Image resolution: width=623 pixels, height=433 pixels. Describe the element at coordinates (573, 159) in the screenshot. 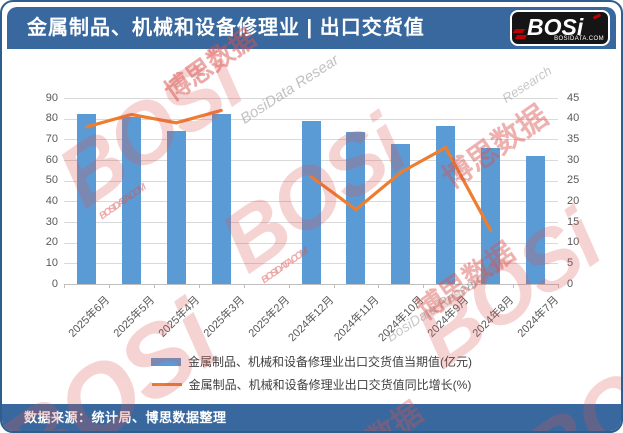

I see `y-axis-right-tick-label: 30` at that location.